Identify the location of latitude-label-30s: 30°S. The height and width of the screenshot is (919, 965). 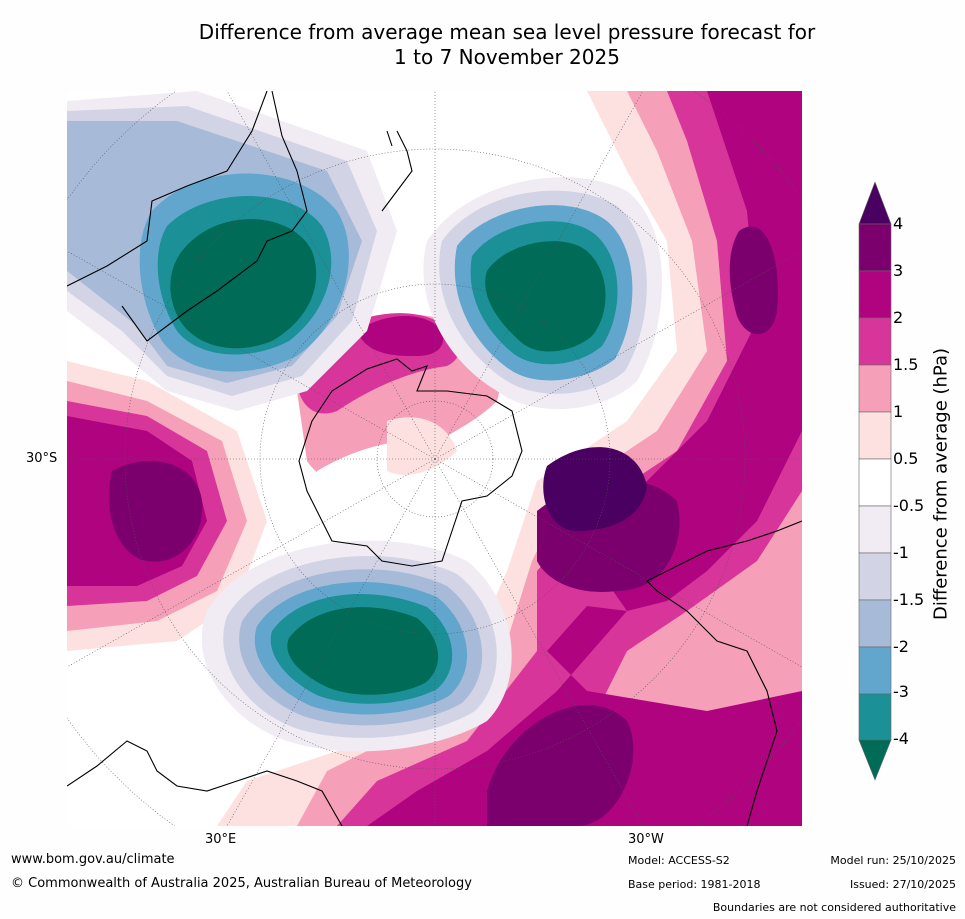
(42, 458).